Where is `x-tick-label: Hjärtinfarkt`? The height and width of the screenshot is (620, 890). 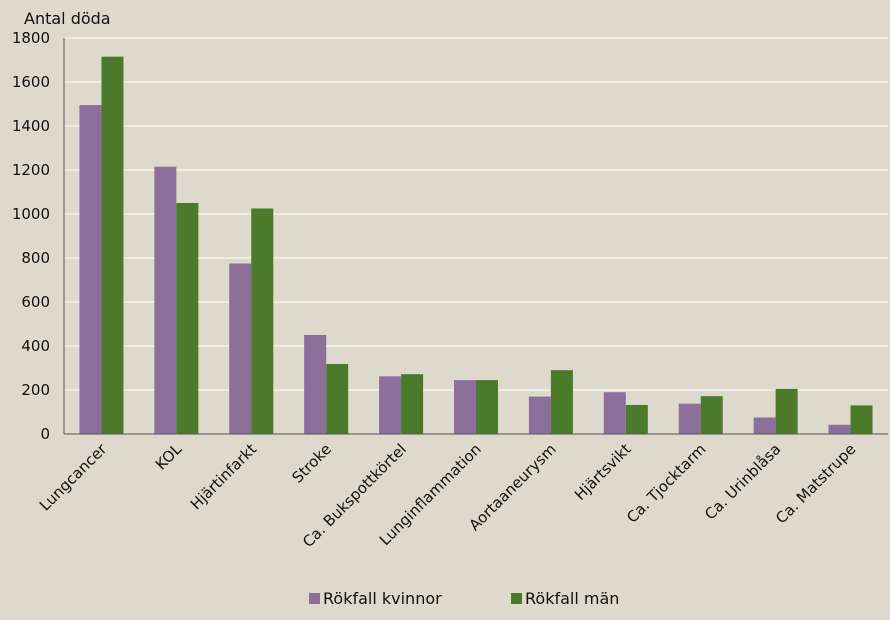
x-tick-label: Hjärtinfarkt is located at coordinates (223, 476).